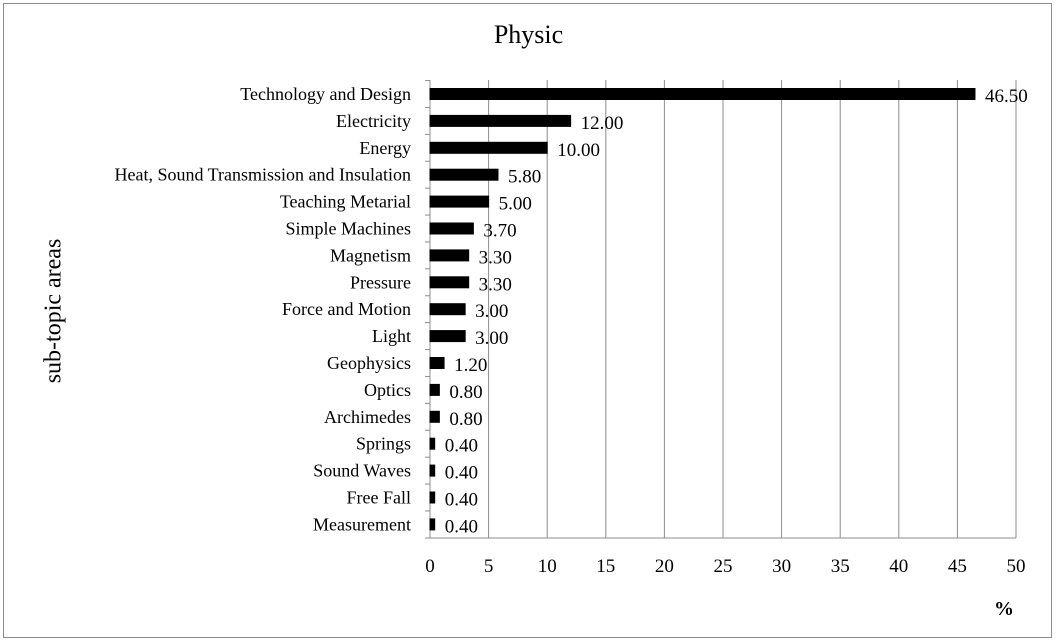 The height and width of the screenshot is (643, 1057). Describe the element at coordinates (723, 566) in the screenshot. I see `x-tick-label: 25` at that location.